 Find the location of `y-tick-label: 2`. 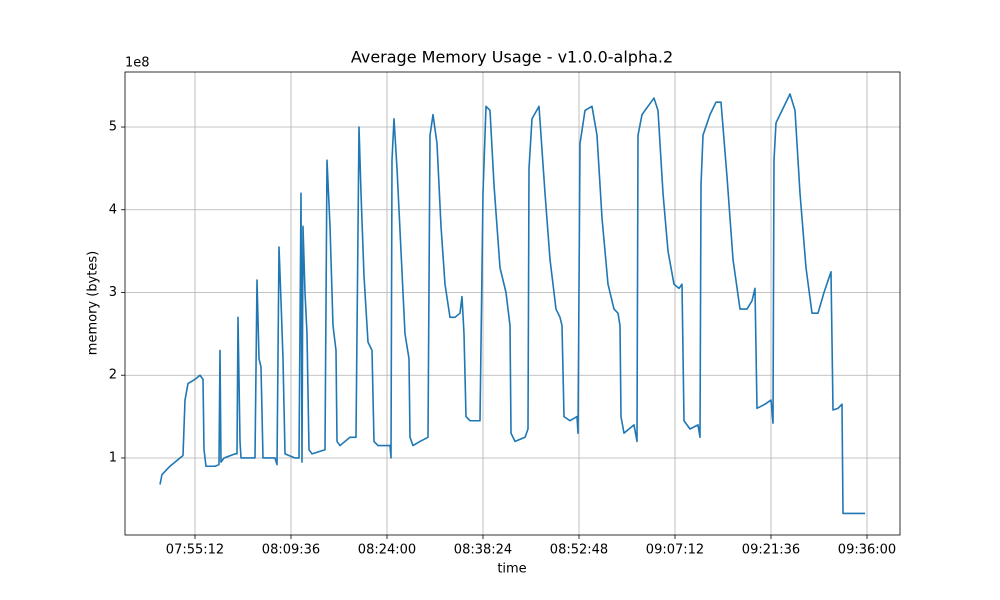

y-tick-label: 2 is located at coordinates (113, 375).